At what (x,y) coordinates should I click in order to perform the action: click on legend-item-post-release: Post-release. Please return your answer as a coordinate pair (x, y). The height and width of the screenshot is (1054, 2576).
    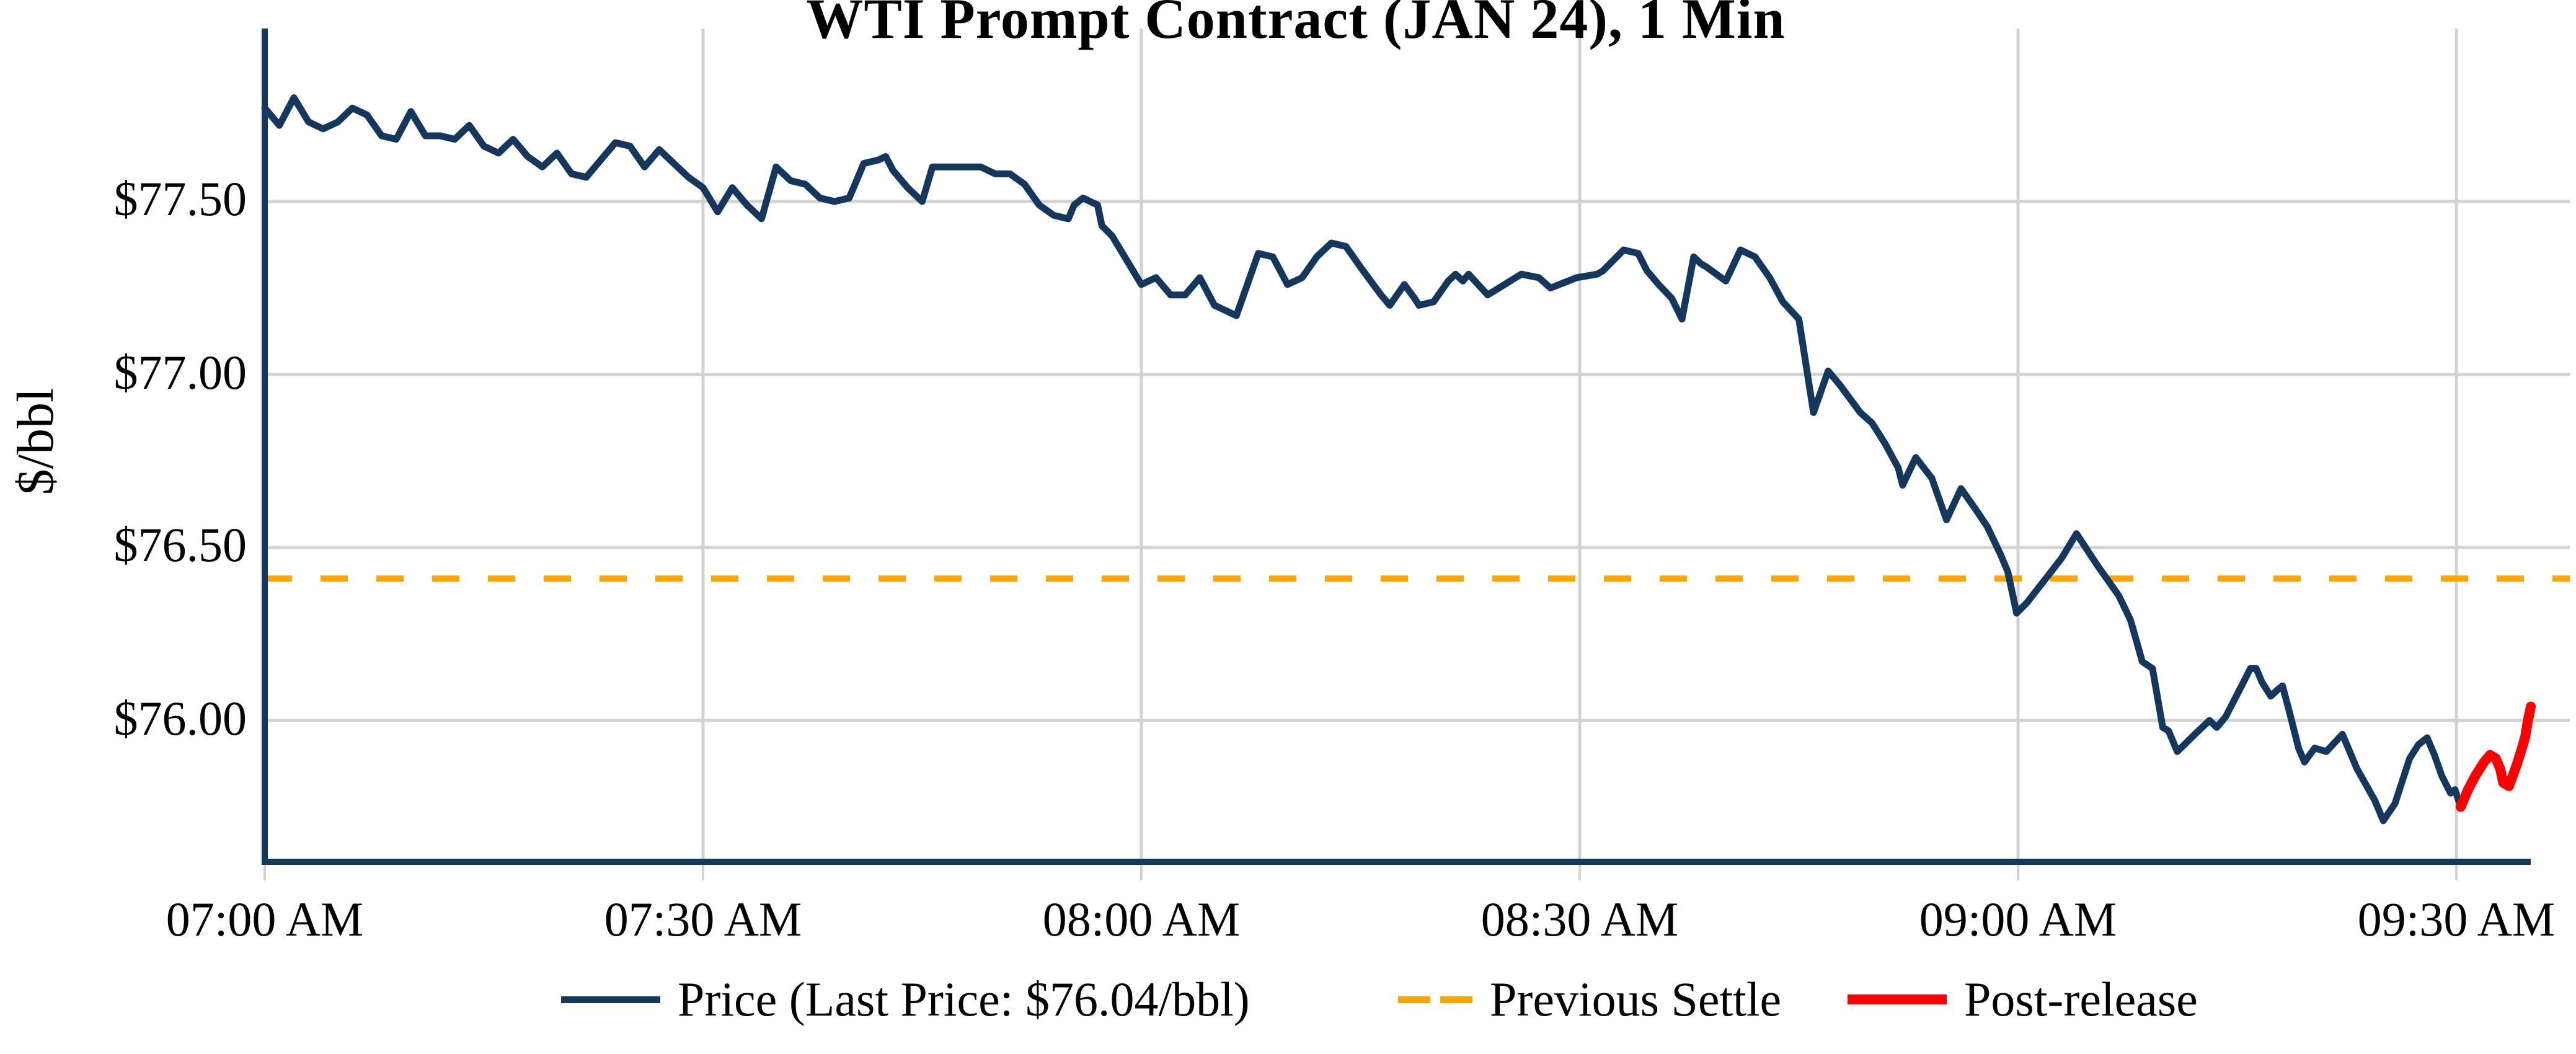
    Looking at the image, I should click on (2023, 999).